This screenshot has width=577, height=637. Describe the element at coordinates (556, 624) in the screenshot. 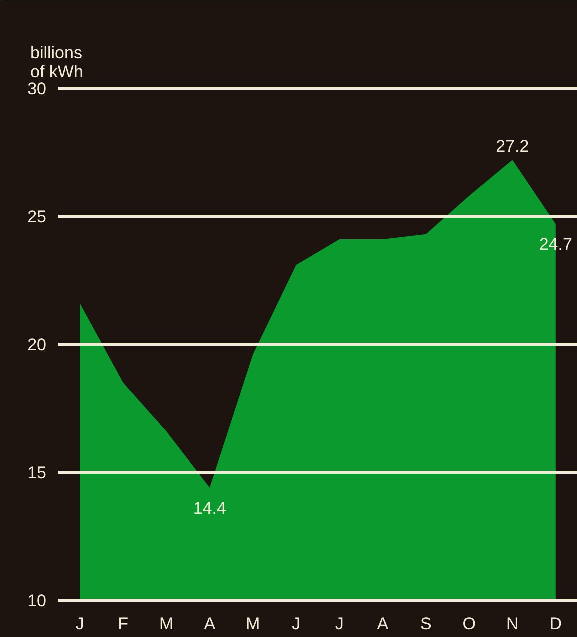

I see `x-tick-label: D` at that location.